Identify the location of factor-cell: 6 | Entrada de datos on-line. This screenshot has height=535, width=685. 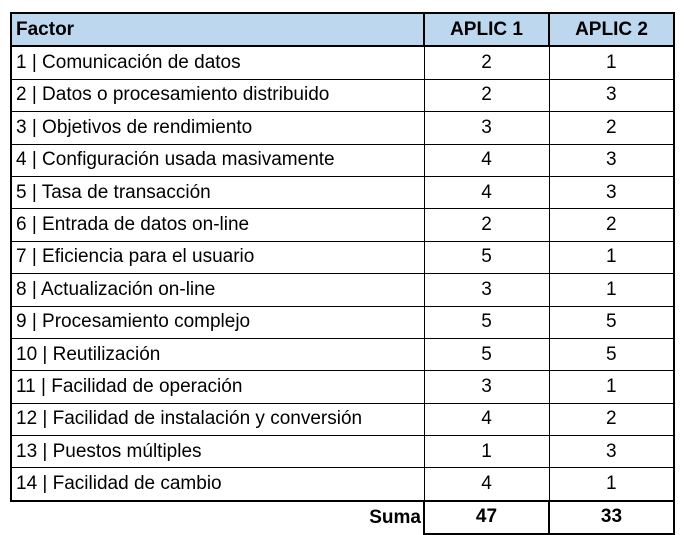
(217, 225).